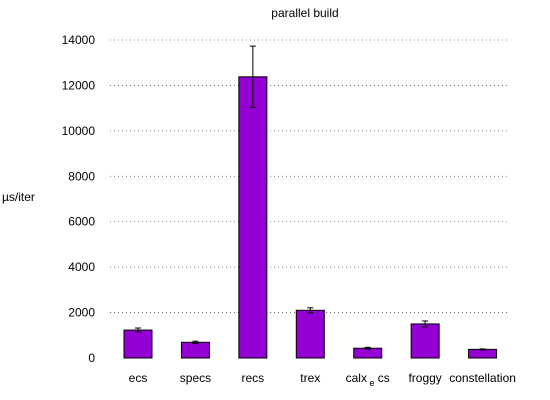 The width and height of the screenshot is (550, 400). What do you see at coordinates (81, 313) in the screenshot?
I see `y-tick-label: 2000` at bounding box center [81, 313].